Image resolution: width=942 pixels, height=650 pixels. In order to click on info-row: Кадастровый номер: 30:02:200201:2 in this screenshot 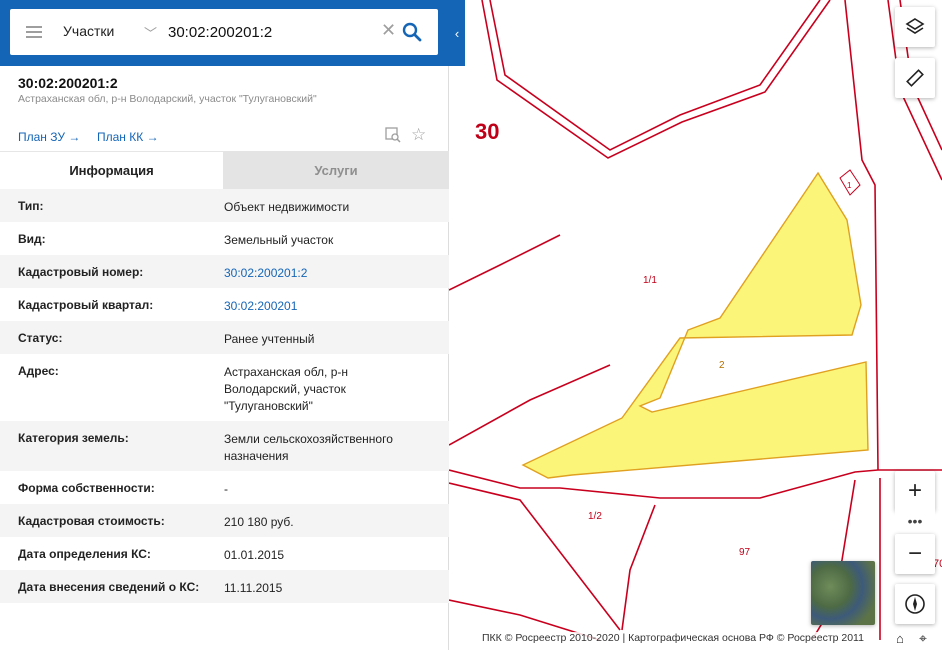, I will do `click(224, 271)`.